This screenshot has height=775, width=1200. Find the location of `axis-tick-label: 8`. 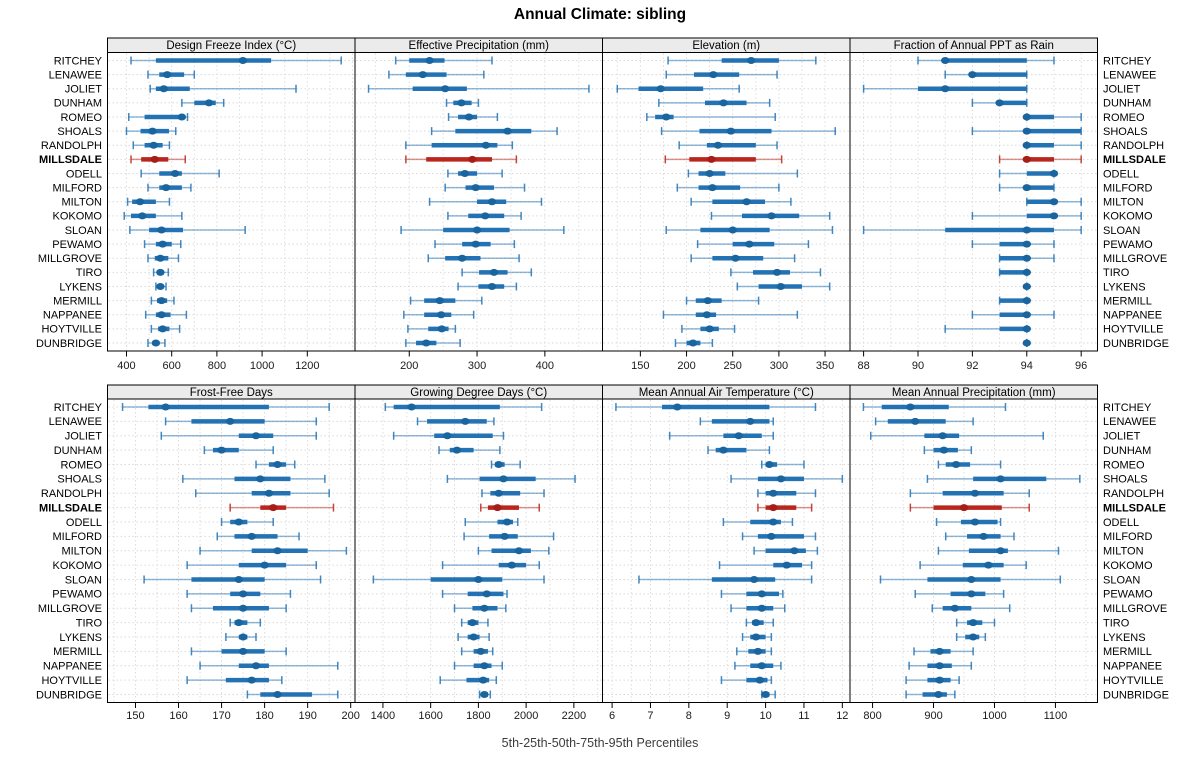

axis-tick-label: 8 is located at coordinates (689, 716).